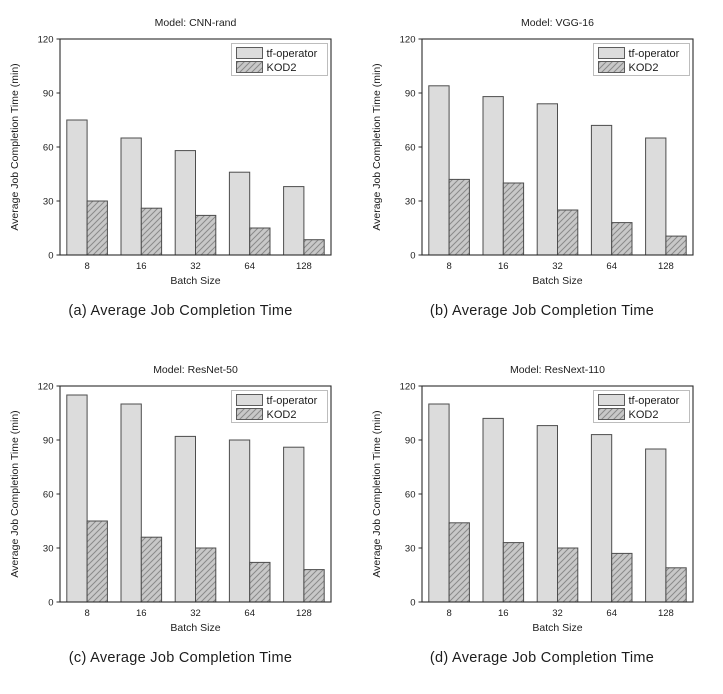 This screenshot has height=694, width=723. Describe the element at coordinates (196, 23) in the screenshot. I see `chart-title: Model: CNN-rand` at that location.